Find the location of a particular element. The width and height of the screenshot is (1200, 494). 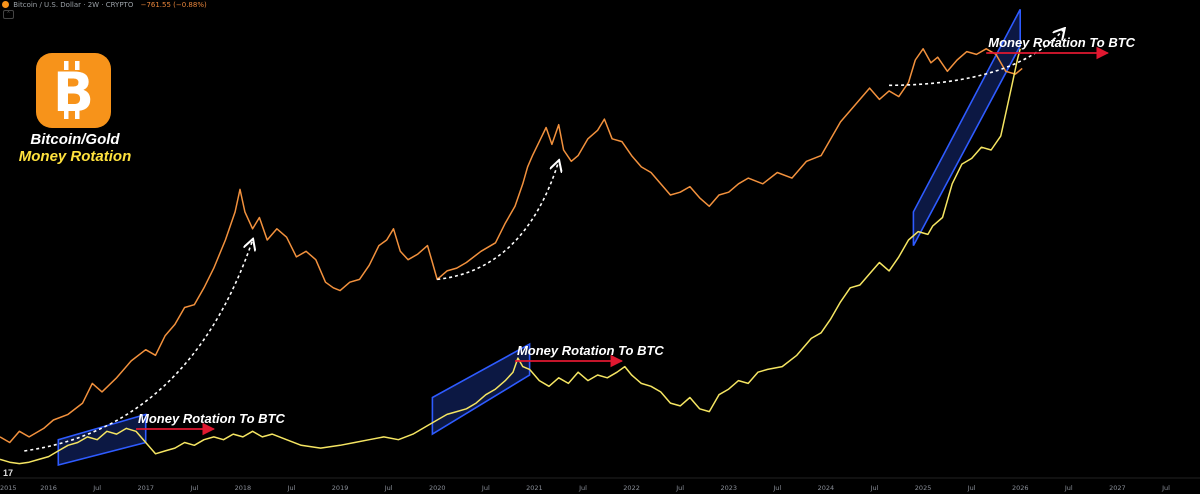

x-tick-label: 2019 is located at coordinates (340, 488).